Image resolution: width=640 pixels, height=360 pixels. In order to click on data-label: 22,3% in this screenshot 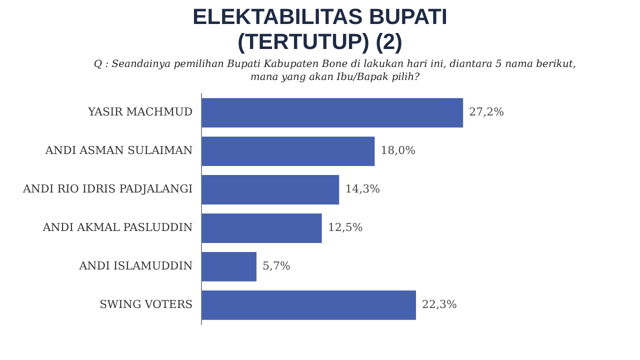, I will do `click(439, 305)`.